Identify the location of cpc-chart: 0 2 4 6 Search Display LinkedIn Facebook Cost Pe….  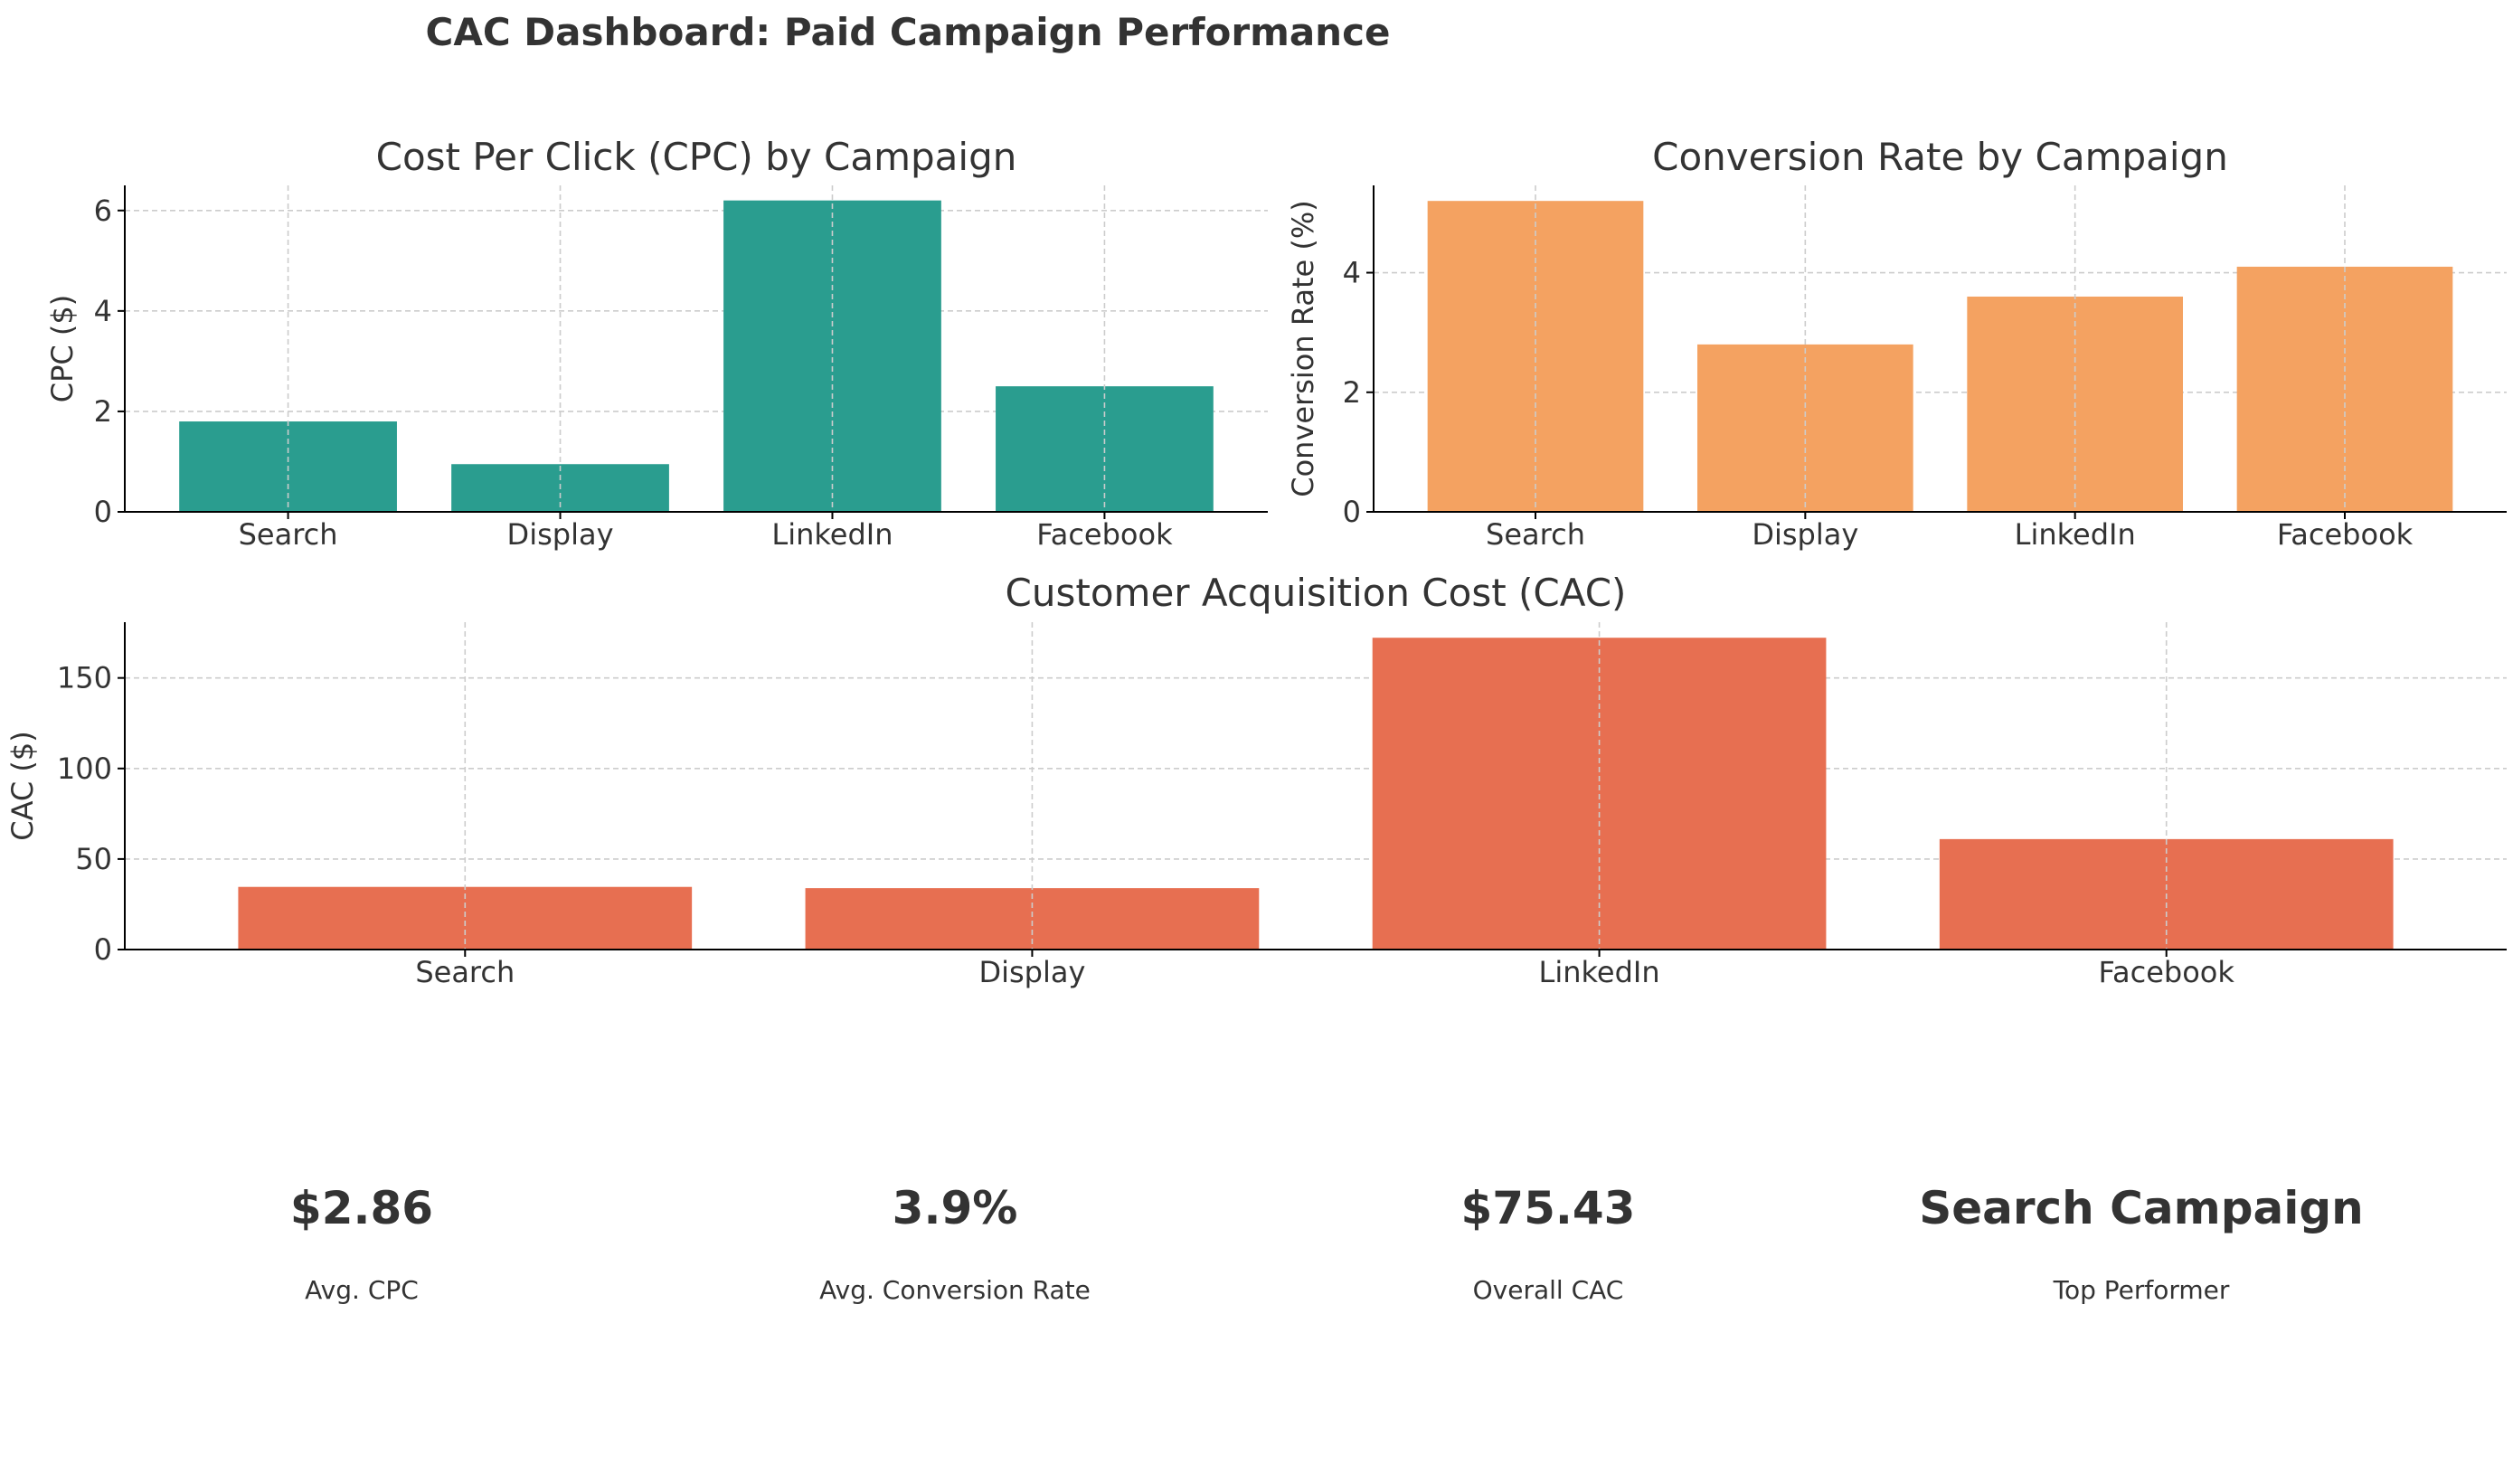
(656, 343).